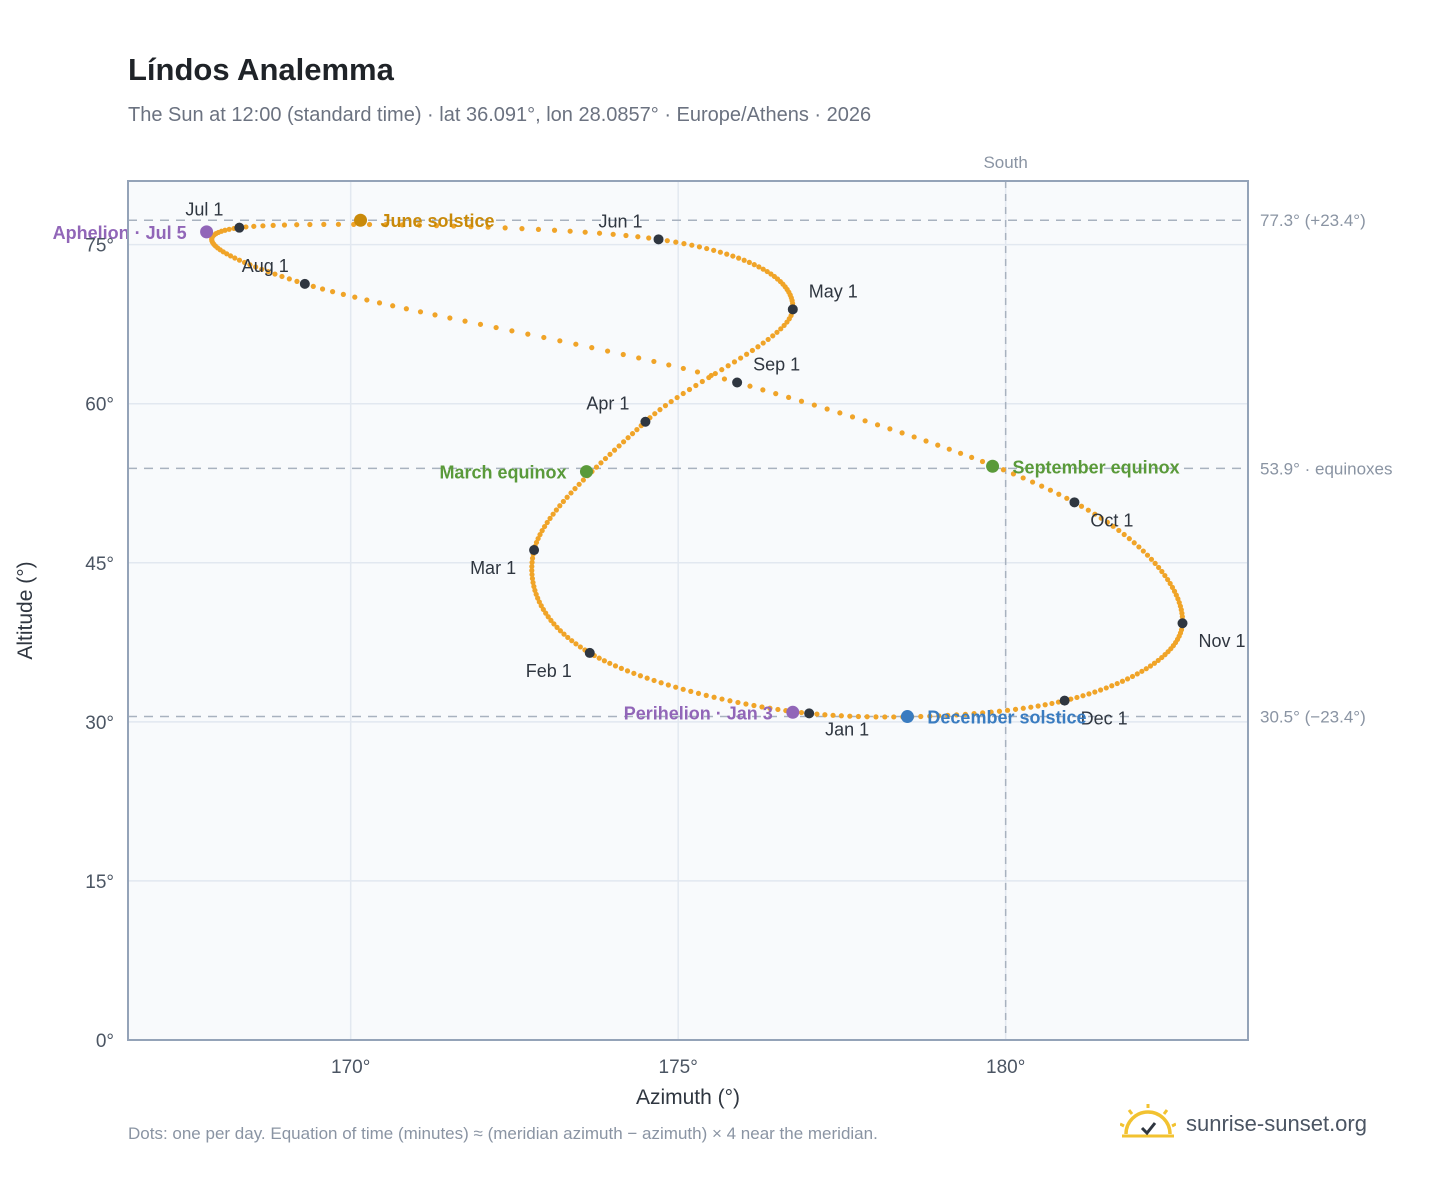 The image size is (1448, 1188). Describe the element at coordinates (776, 364) in the screenshot. I see `month-label: Sep 1` at that location.